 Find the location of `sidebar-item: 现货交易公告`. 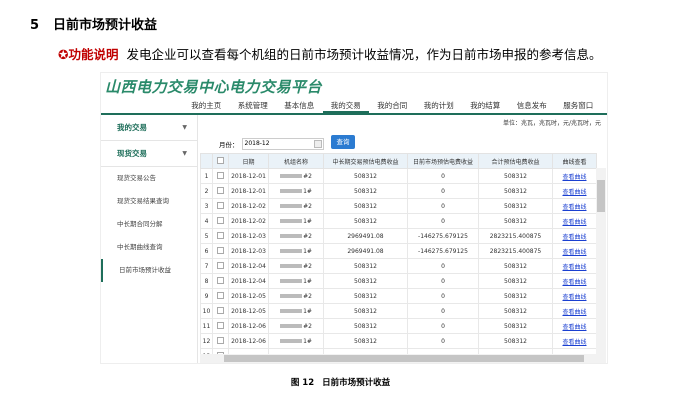

sidebar-item: 现货交易公告 is located at coordinates (136, 178).